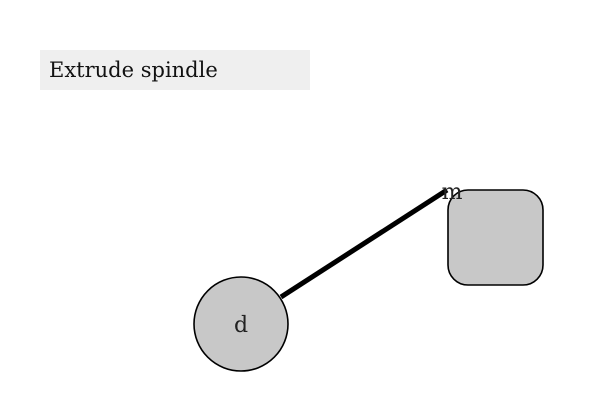 The width and height of the screenshot is (600, 400). I want to click on node-label-d: d, so click(241, 325).